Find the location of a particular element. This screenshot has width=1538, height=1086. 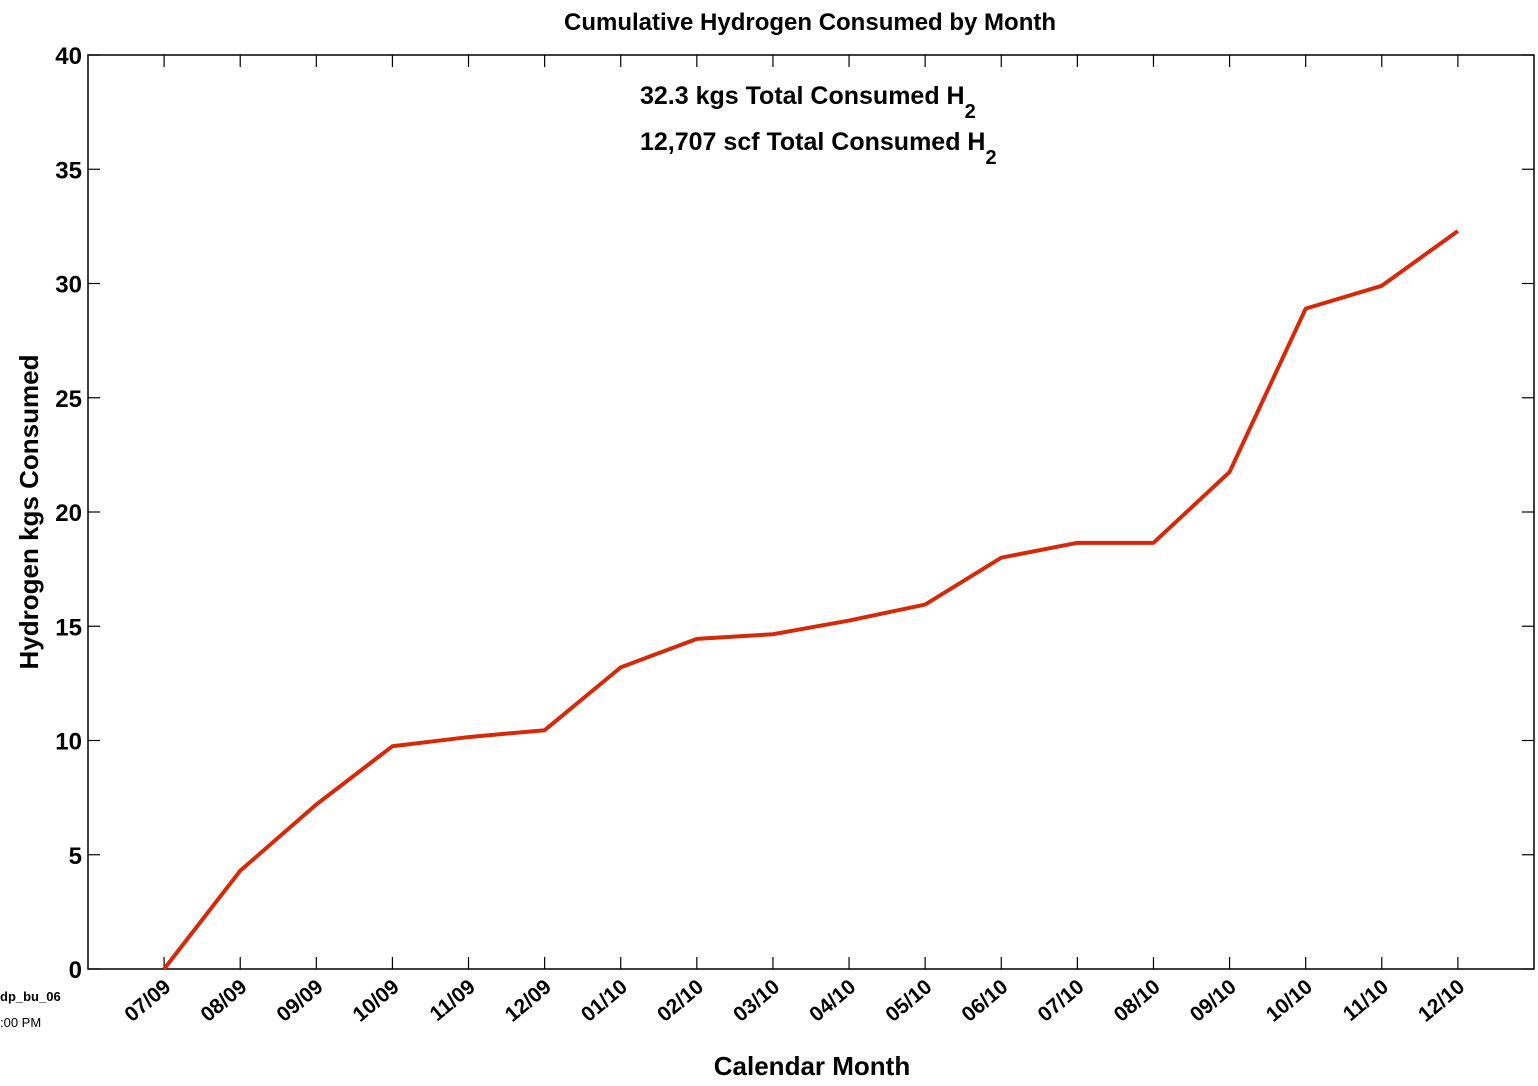

x-tick-label: 05/10 is located at coordinates (908, 1000).